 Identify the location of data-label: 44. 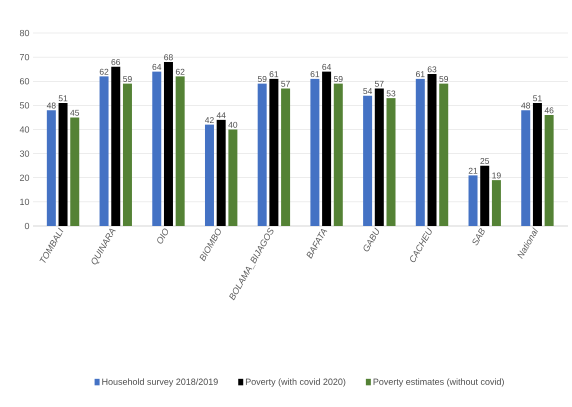
(221, 115).